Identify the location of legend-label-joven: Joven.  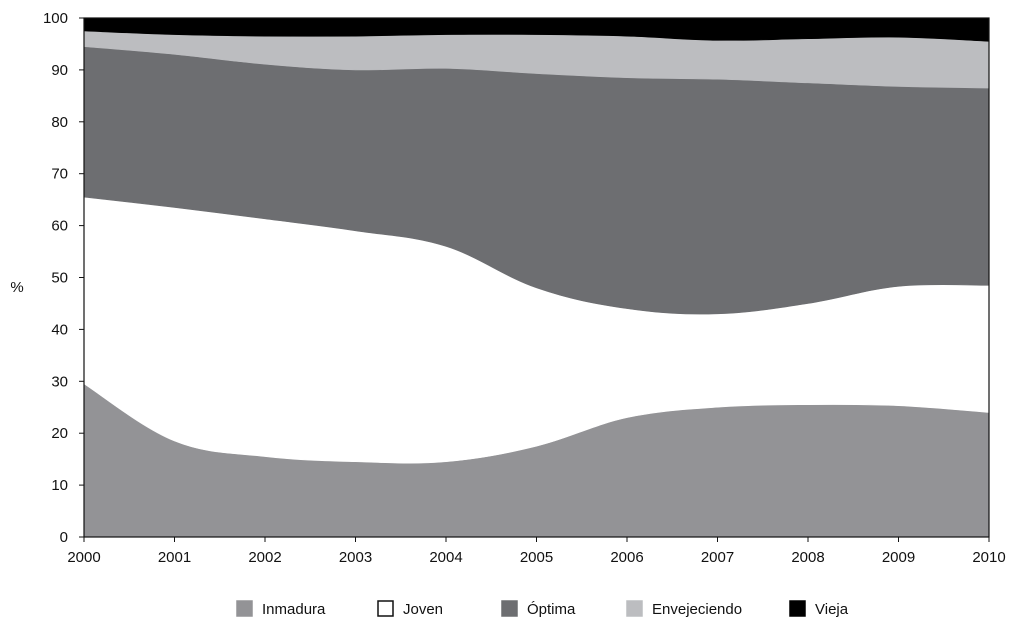
(423, 609).